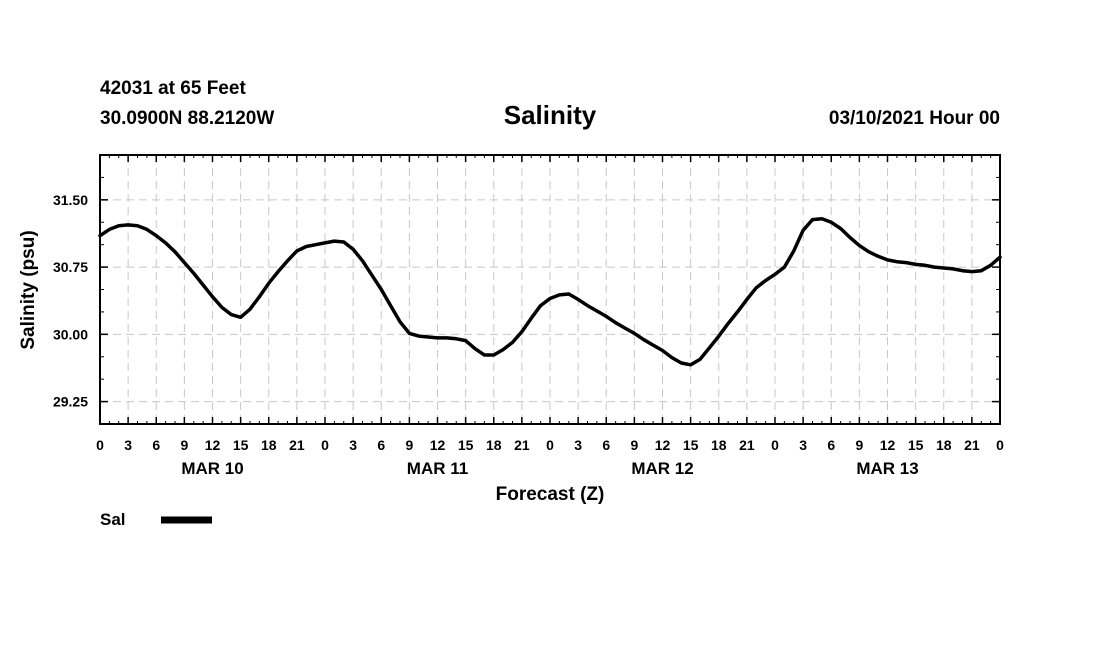  I want to click on station-label: 42031 at 65 Feet, so click(173, 88).